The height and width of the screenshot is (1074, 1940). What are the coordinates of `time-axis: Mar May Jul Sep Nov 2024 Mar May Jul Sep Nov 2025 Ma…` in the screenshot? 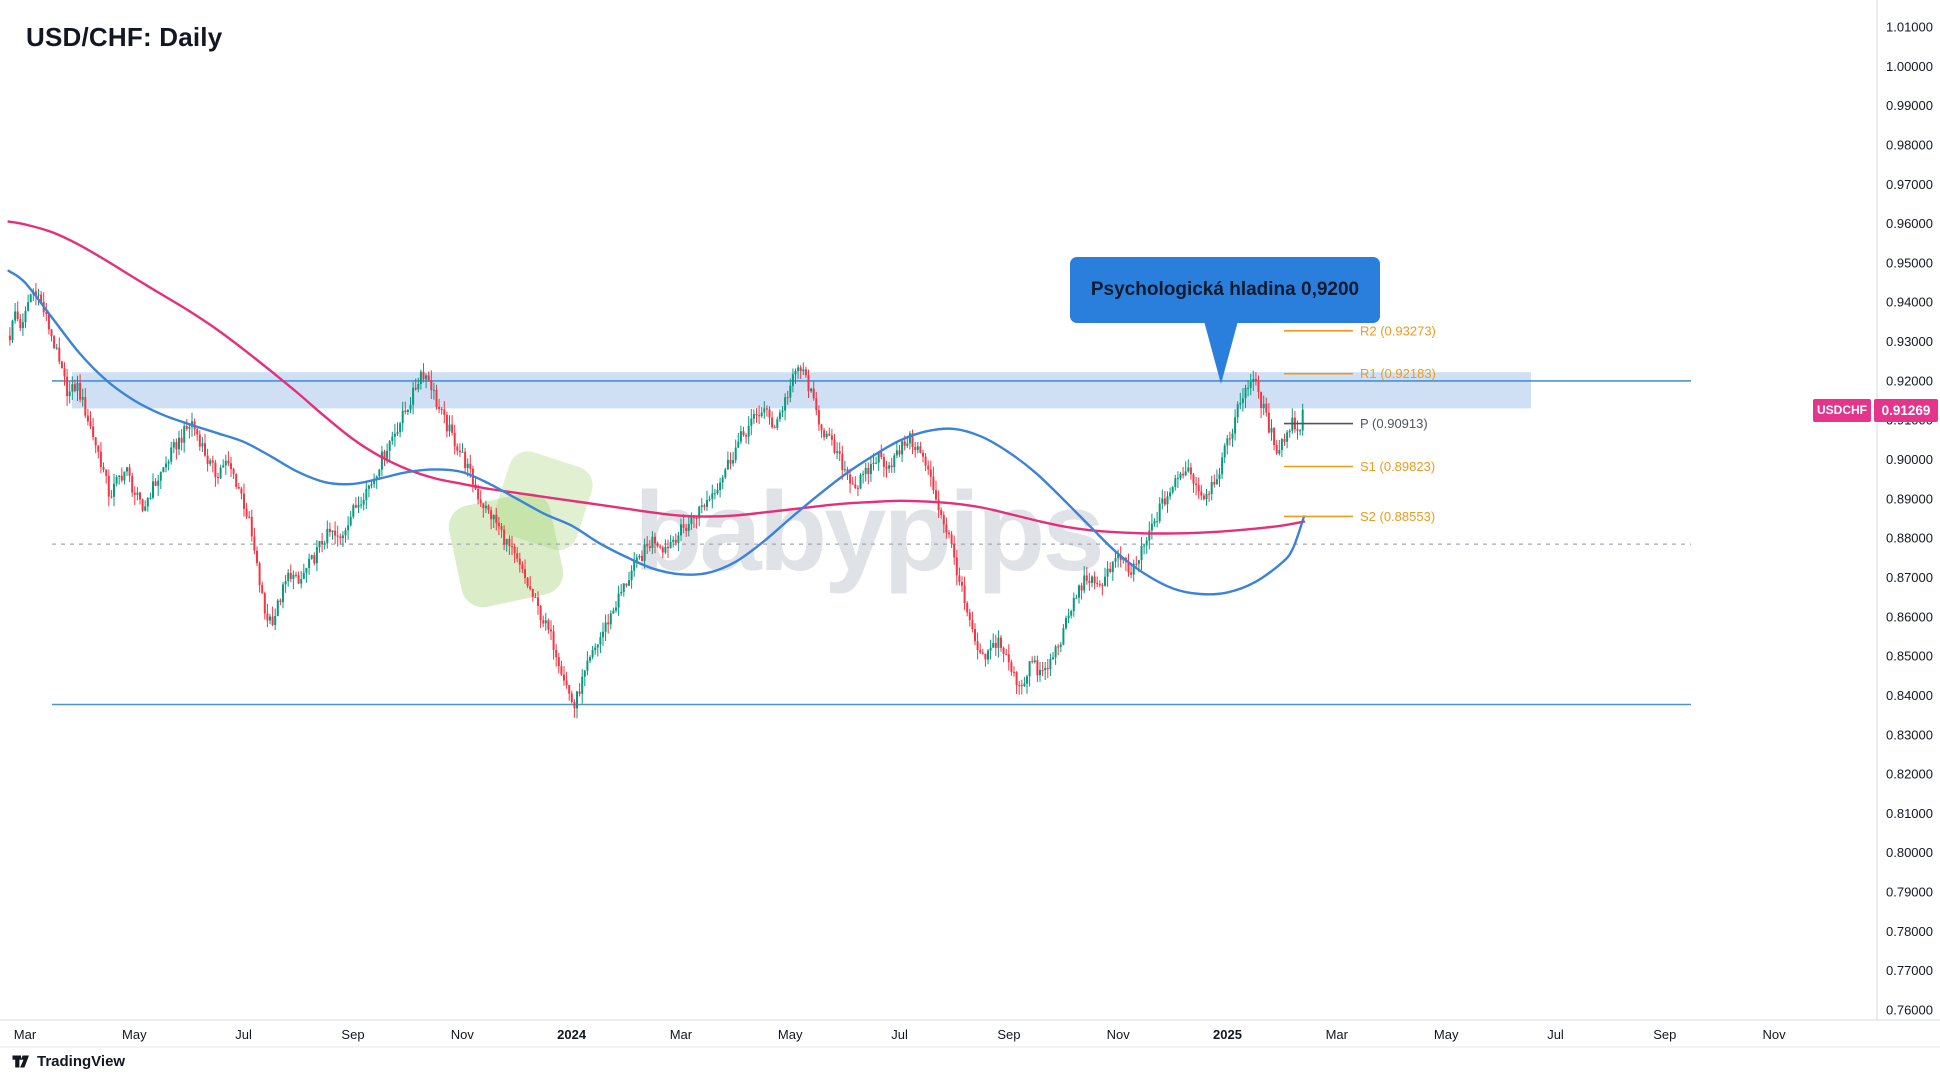 It's located at (900, 1034).